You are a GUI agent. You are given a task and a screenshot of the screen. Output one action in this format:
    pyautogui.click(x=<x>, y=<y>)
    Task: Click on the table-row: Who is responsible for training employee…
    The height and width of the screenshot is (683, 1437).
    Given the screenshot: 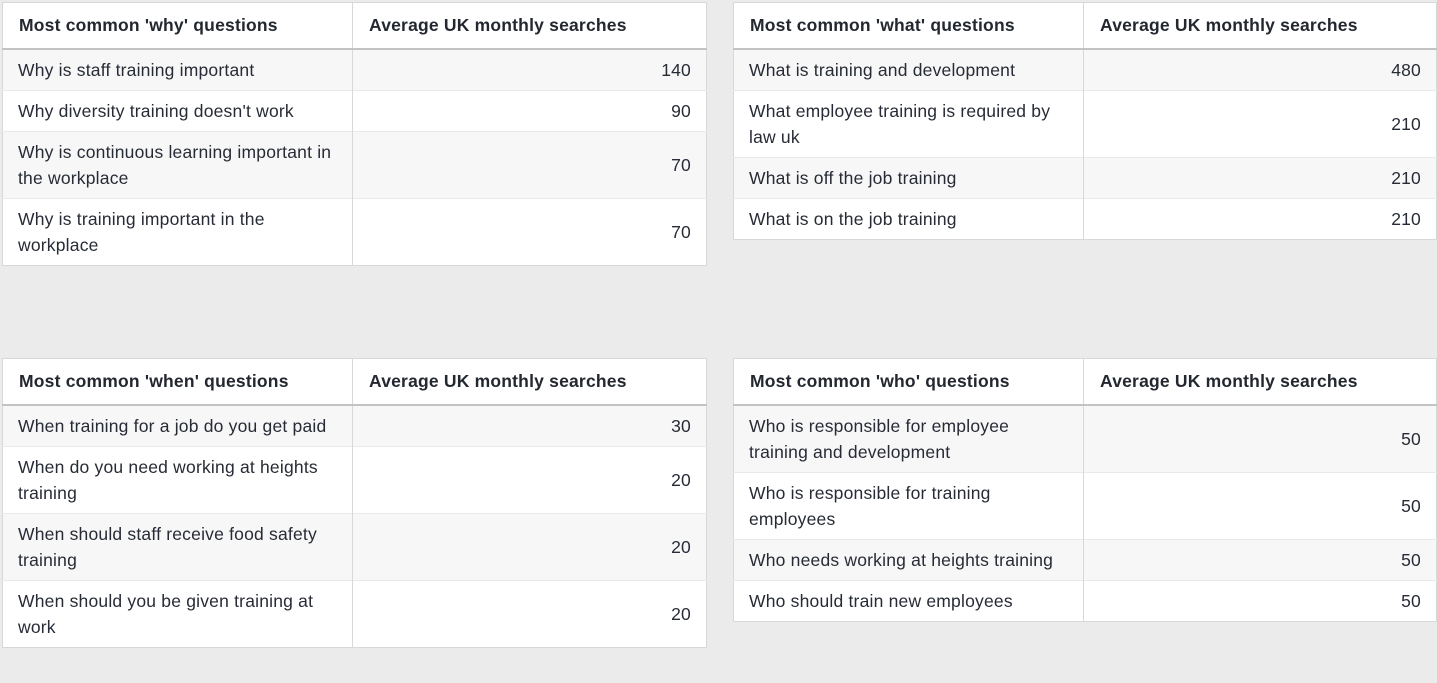 What is the action you would take?
    pyautogui.click(x=1085, y=506)
    